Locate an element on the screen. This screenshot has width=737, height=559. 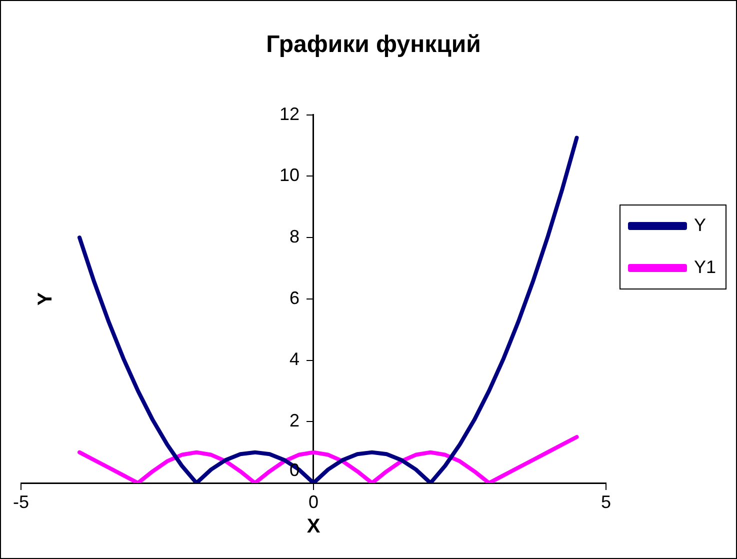
y-tick-label: 10 is located at coordinates (289, 175).